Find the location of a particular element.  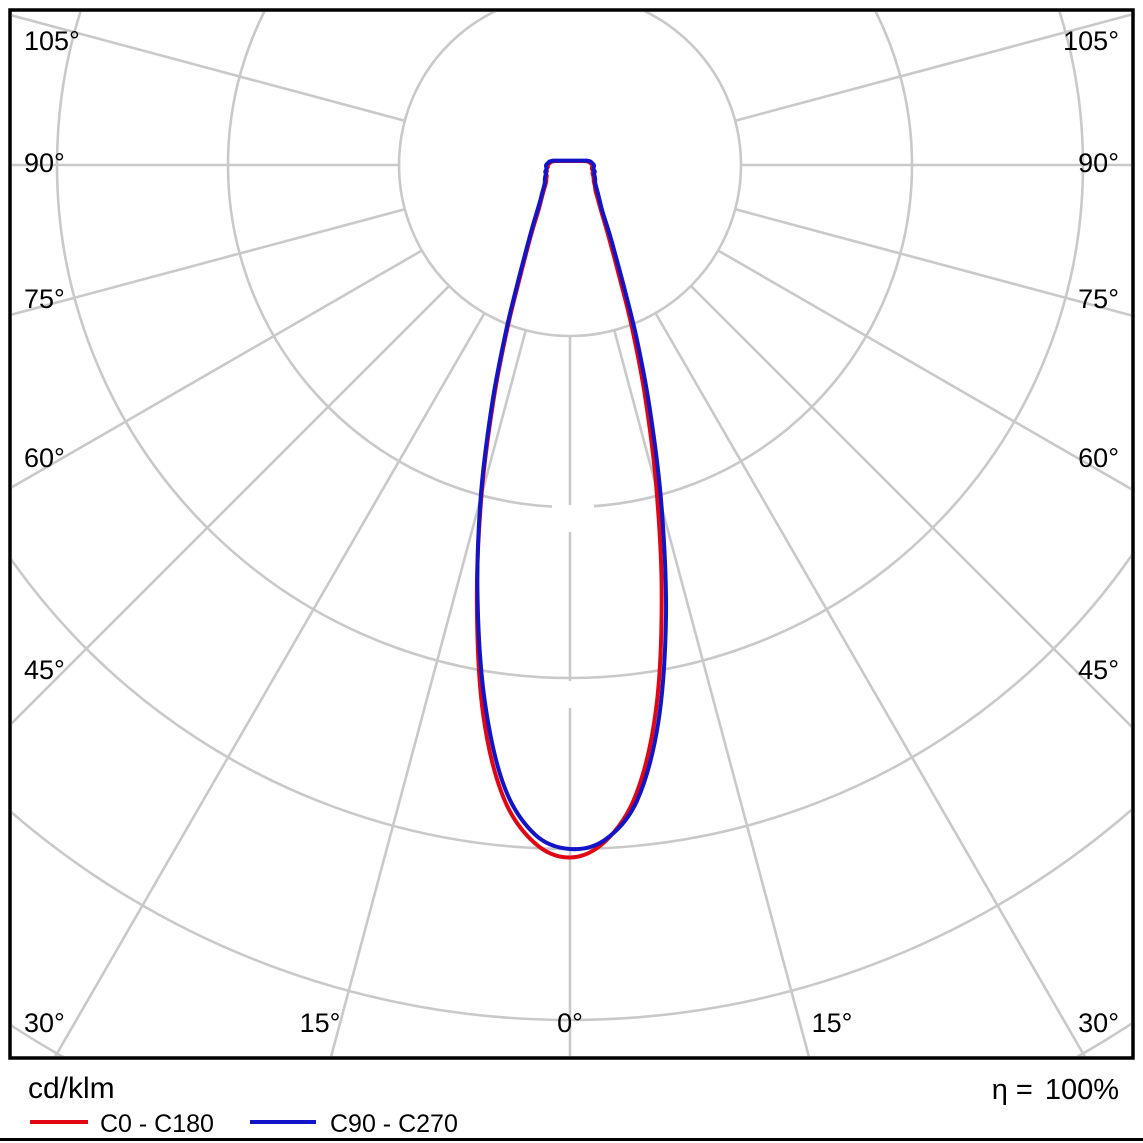

legend-label-c90-c270: C90 - C270 is located at coordinates (394, 1124).